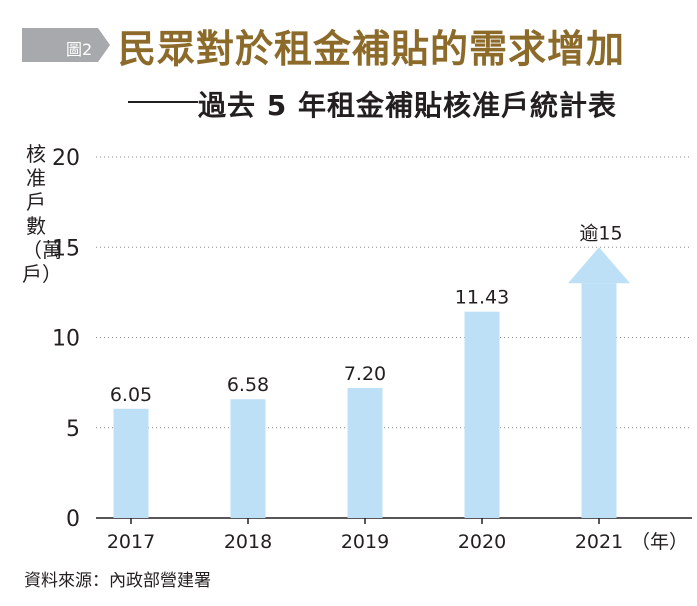  What do you see at coordinates (482, 298) in the screenshot?
I see `data-label-2020: 11.43` at bounding box center [482, 298].